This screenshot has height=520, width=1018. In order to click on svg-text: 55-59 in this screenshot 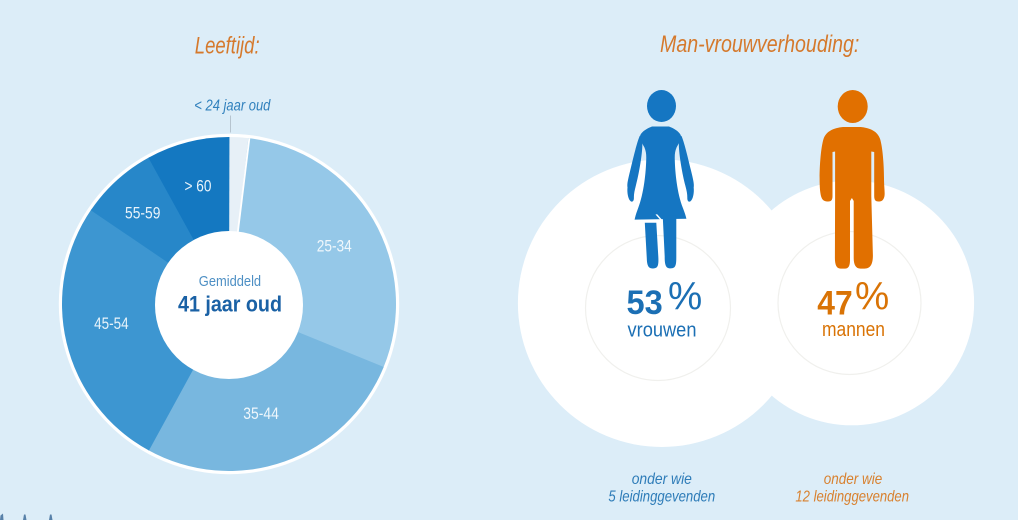, I will do `click(142, 213)`.